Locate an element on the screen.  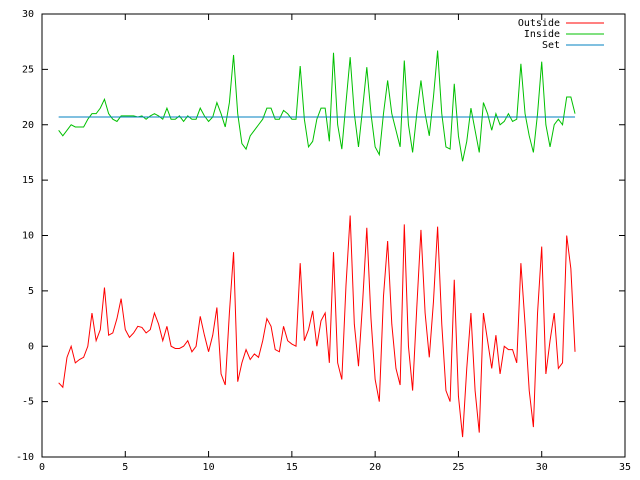
x-tick-label: 0 is located at coordinates (42, 467).